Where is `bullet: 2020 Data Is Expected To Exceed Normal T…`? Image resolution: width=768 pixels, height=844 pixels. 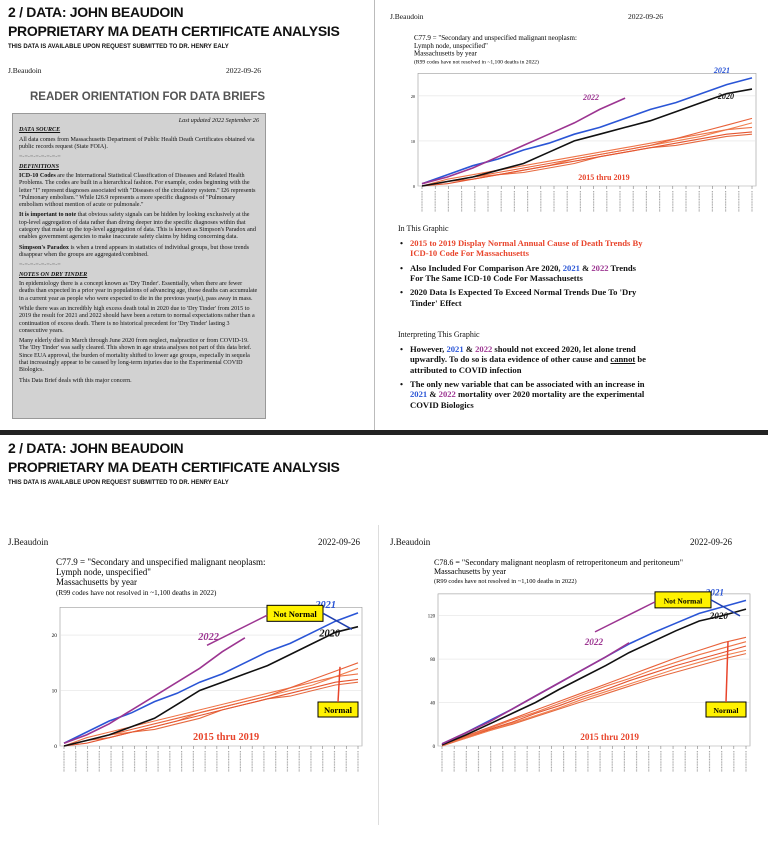
bullet: 2020 Data Is Expected To Exceed Normal T… is located at coordinates (524, 297).